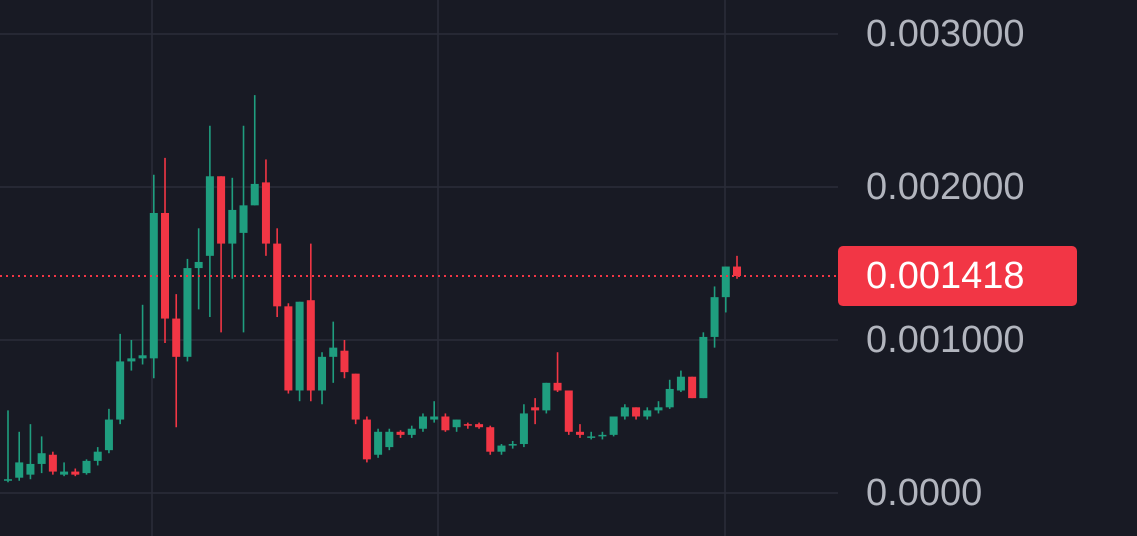  What do you see at coordinates (945, 276) in the screenshot?
I see `last-price-label: 0.001418` at bounding box center [945, 276].